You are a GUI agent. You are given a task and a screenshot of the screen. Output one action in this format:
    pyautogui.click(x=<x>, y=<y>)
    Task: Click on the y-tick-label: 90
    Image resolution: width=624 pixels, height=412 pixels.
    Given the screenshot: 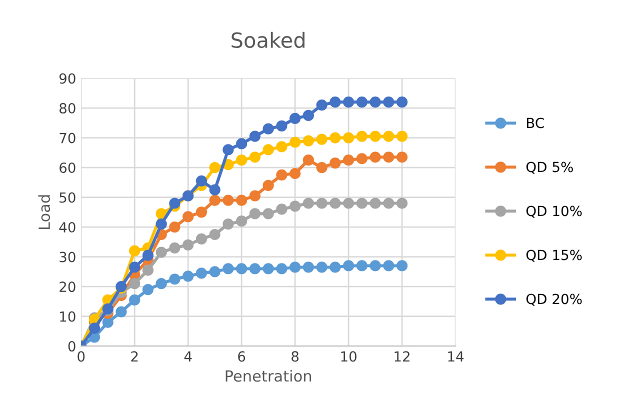 What is the action you would take?
    pyautogui.click(x=67, y=78)
    